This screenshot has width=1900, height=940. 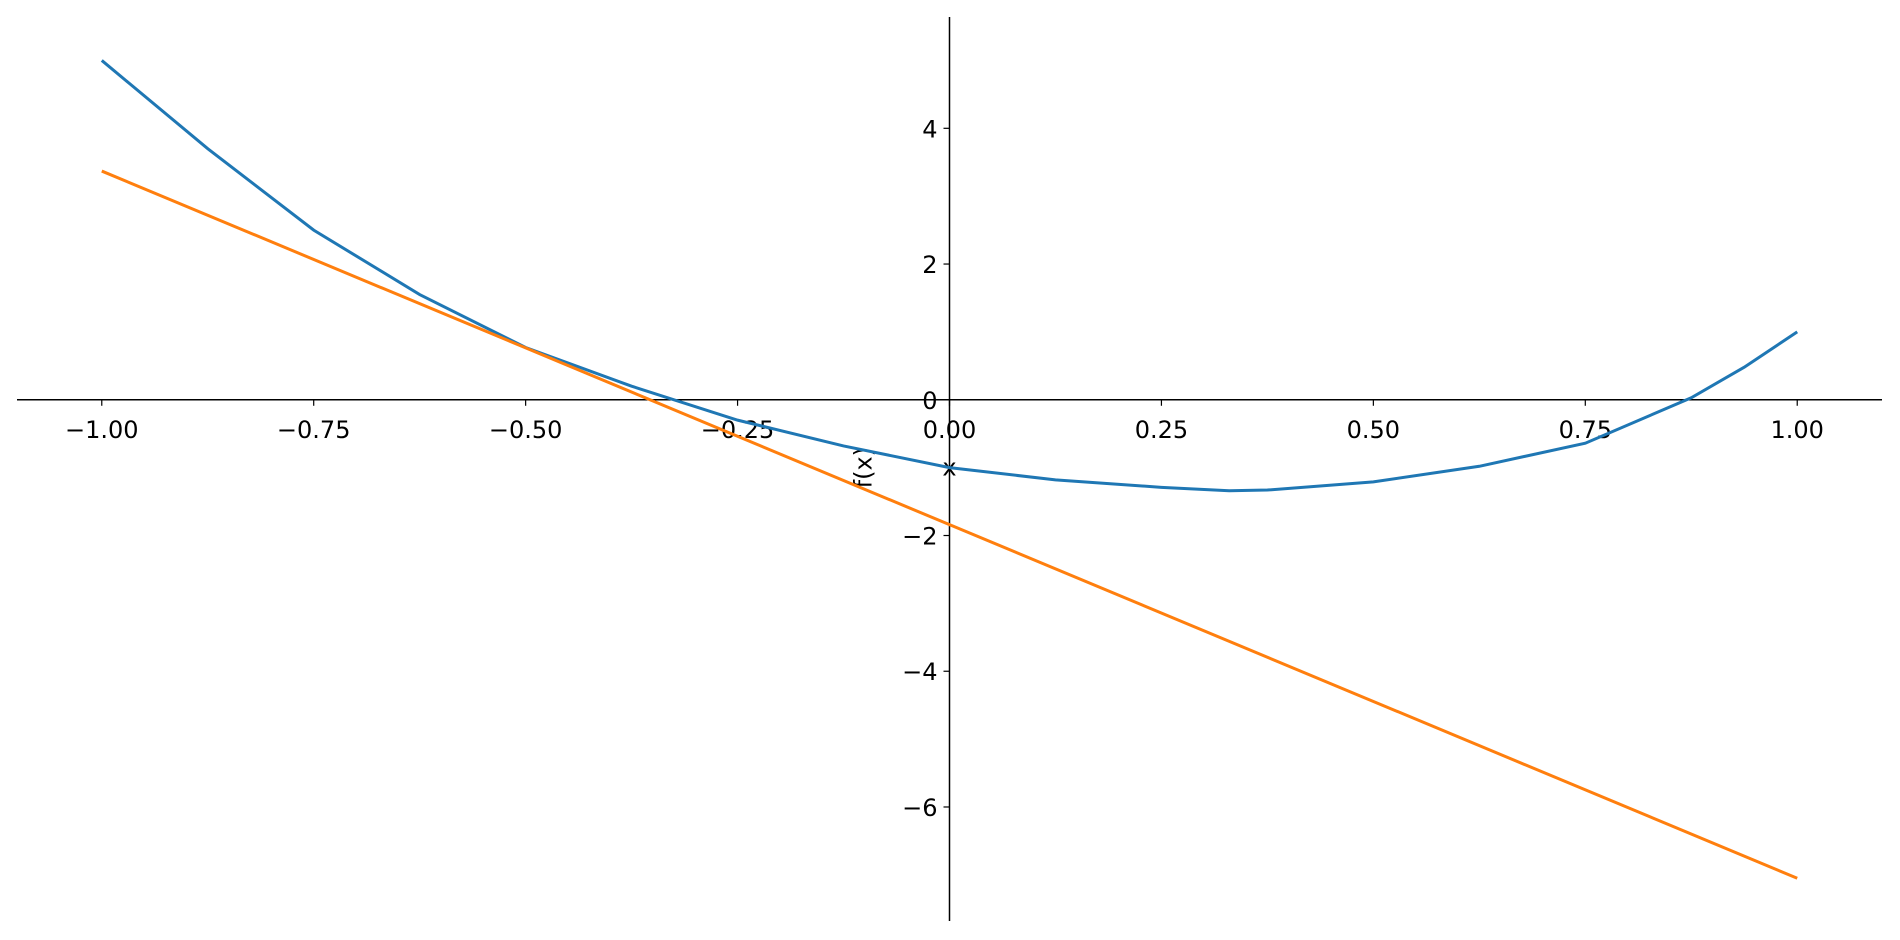 I want to click on x-tick-label: −0.50, so click(x=526, y=430).